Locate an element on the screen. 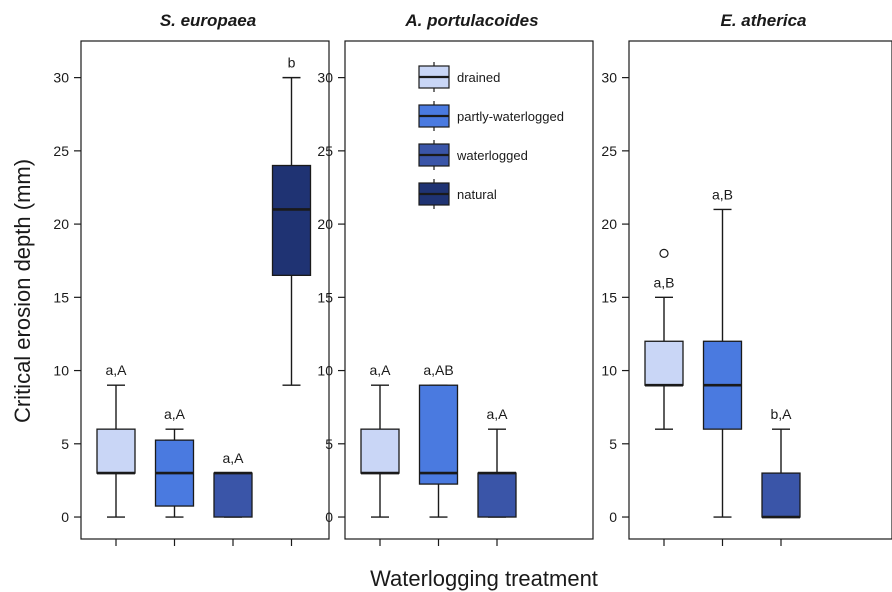  significance-label: b,A is located at coordinates (781, 414).